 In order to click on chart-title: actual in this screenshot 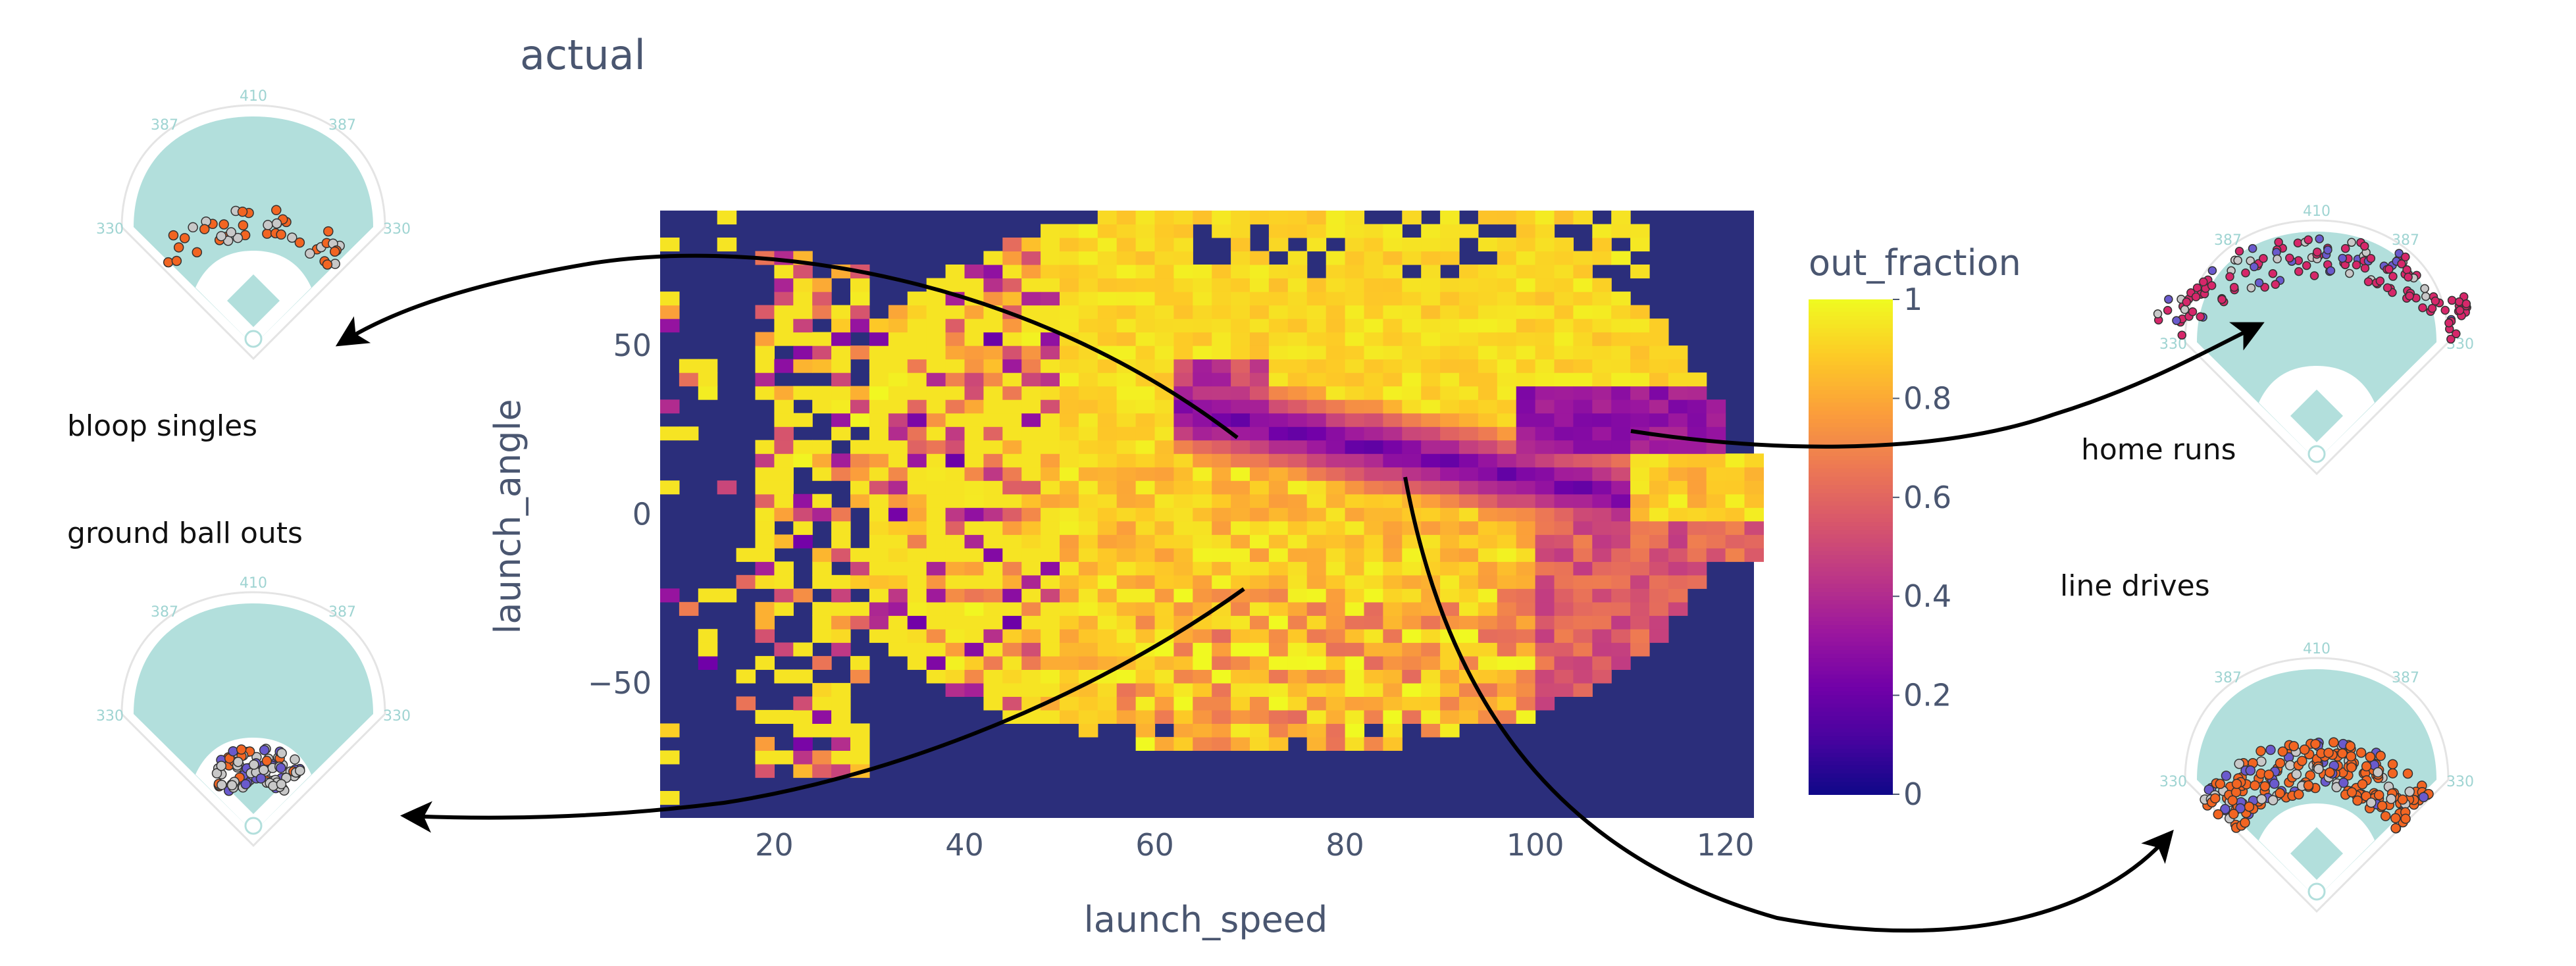, I will do `click(583, 55)`.